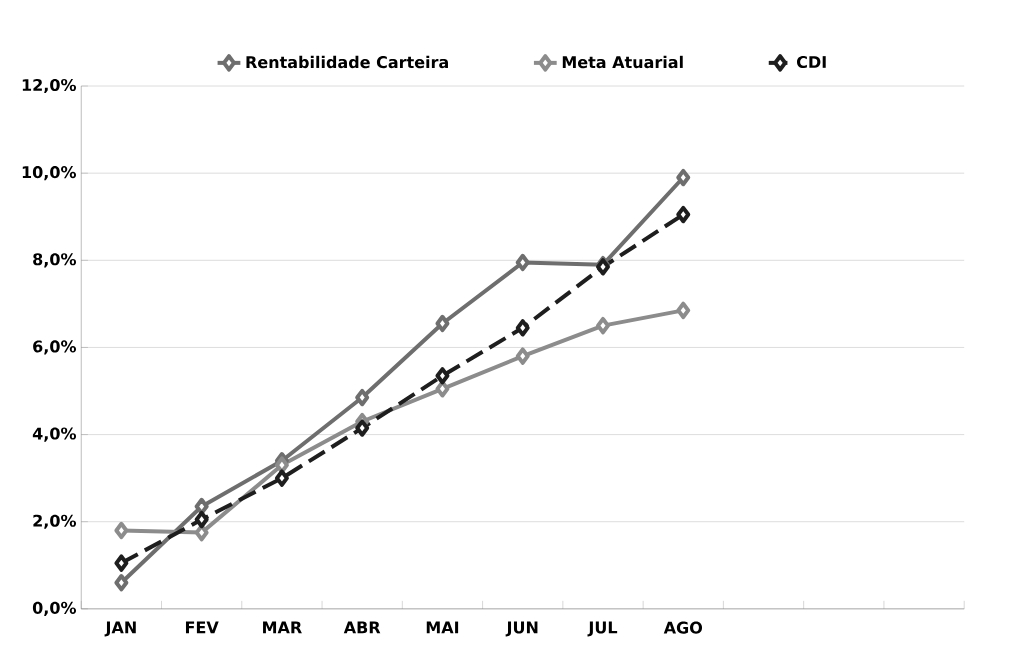 This screenshot has width=1015, height=667. Describe the element at coordinates (282, 627) in the screenshot. I see `x-tick-label: MAR` at that location.